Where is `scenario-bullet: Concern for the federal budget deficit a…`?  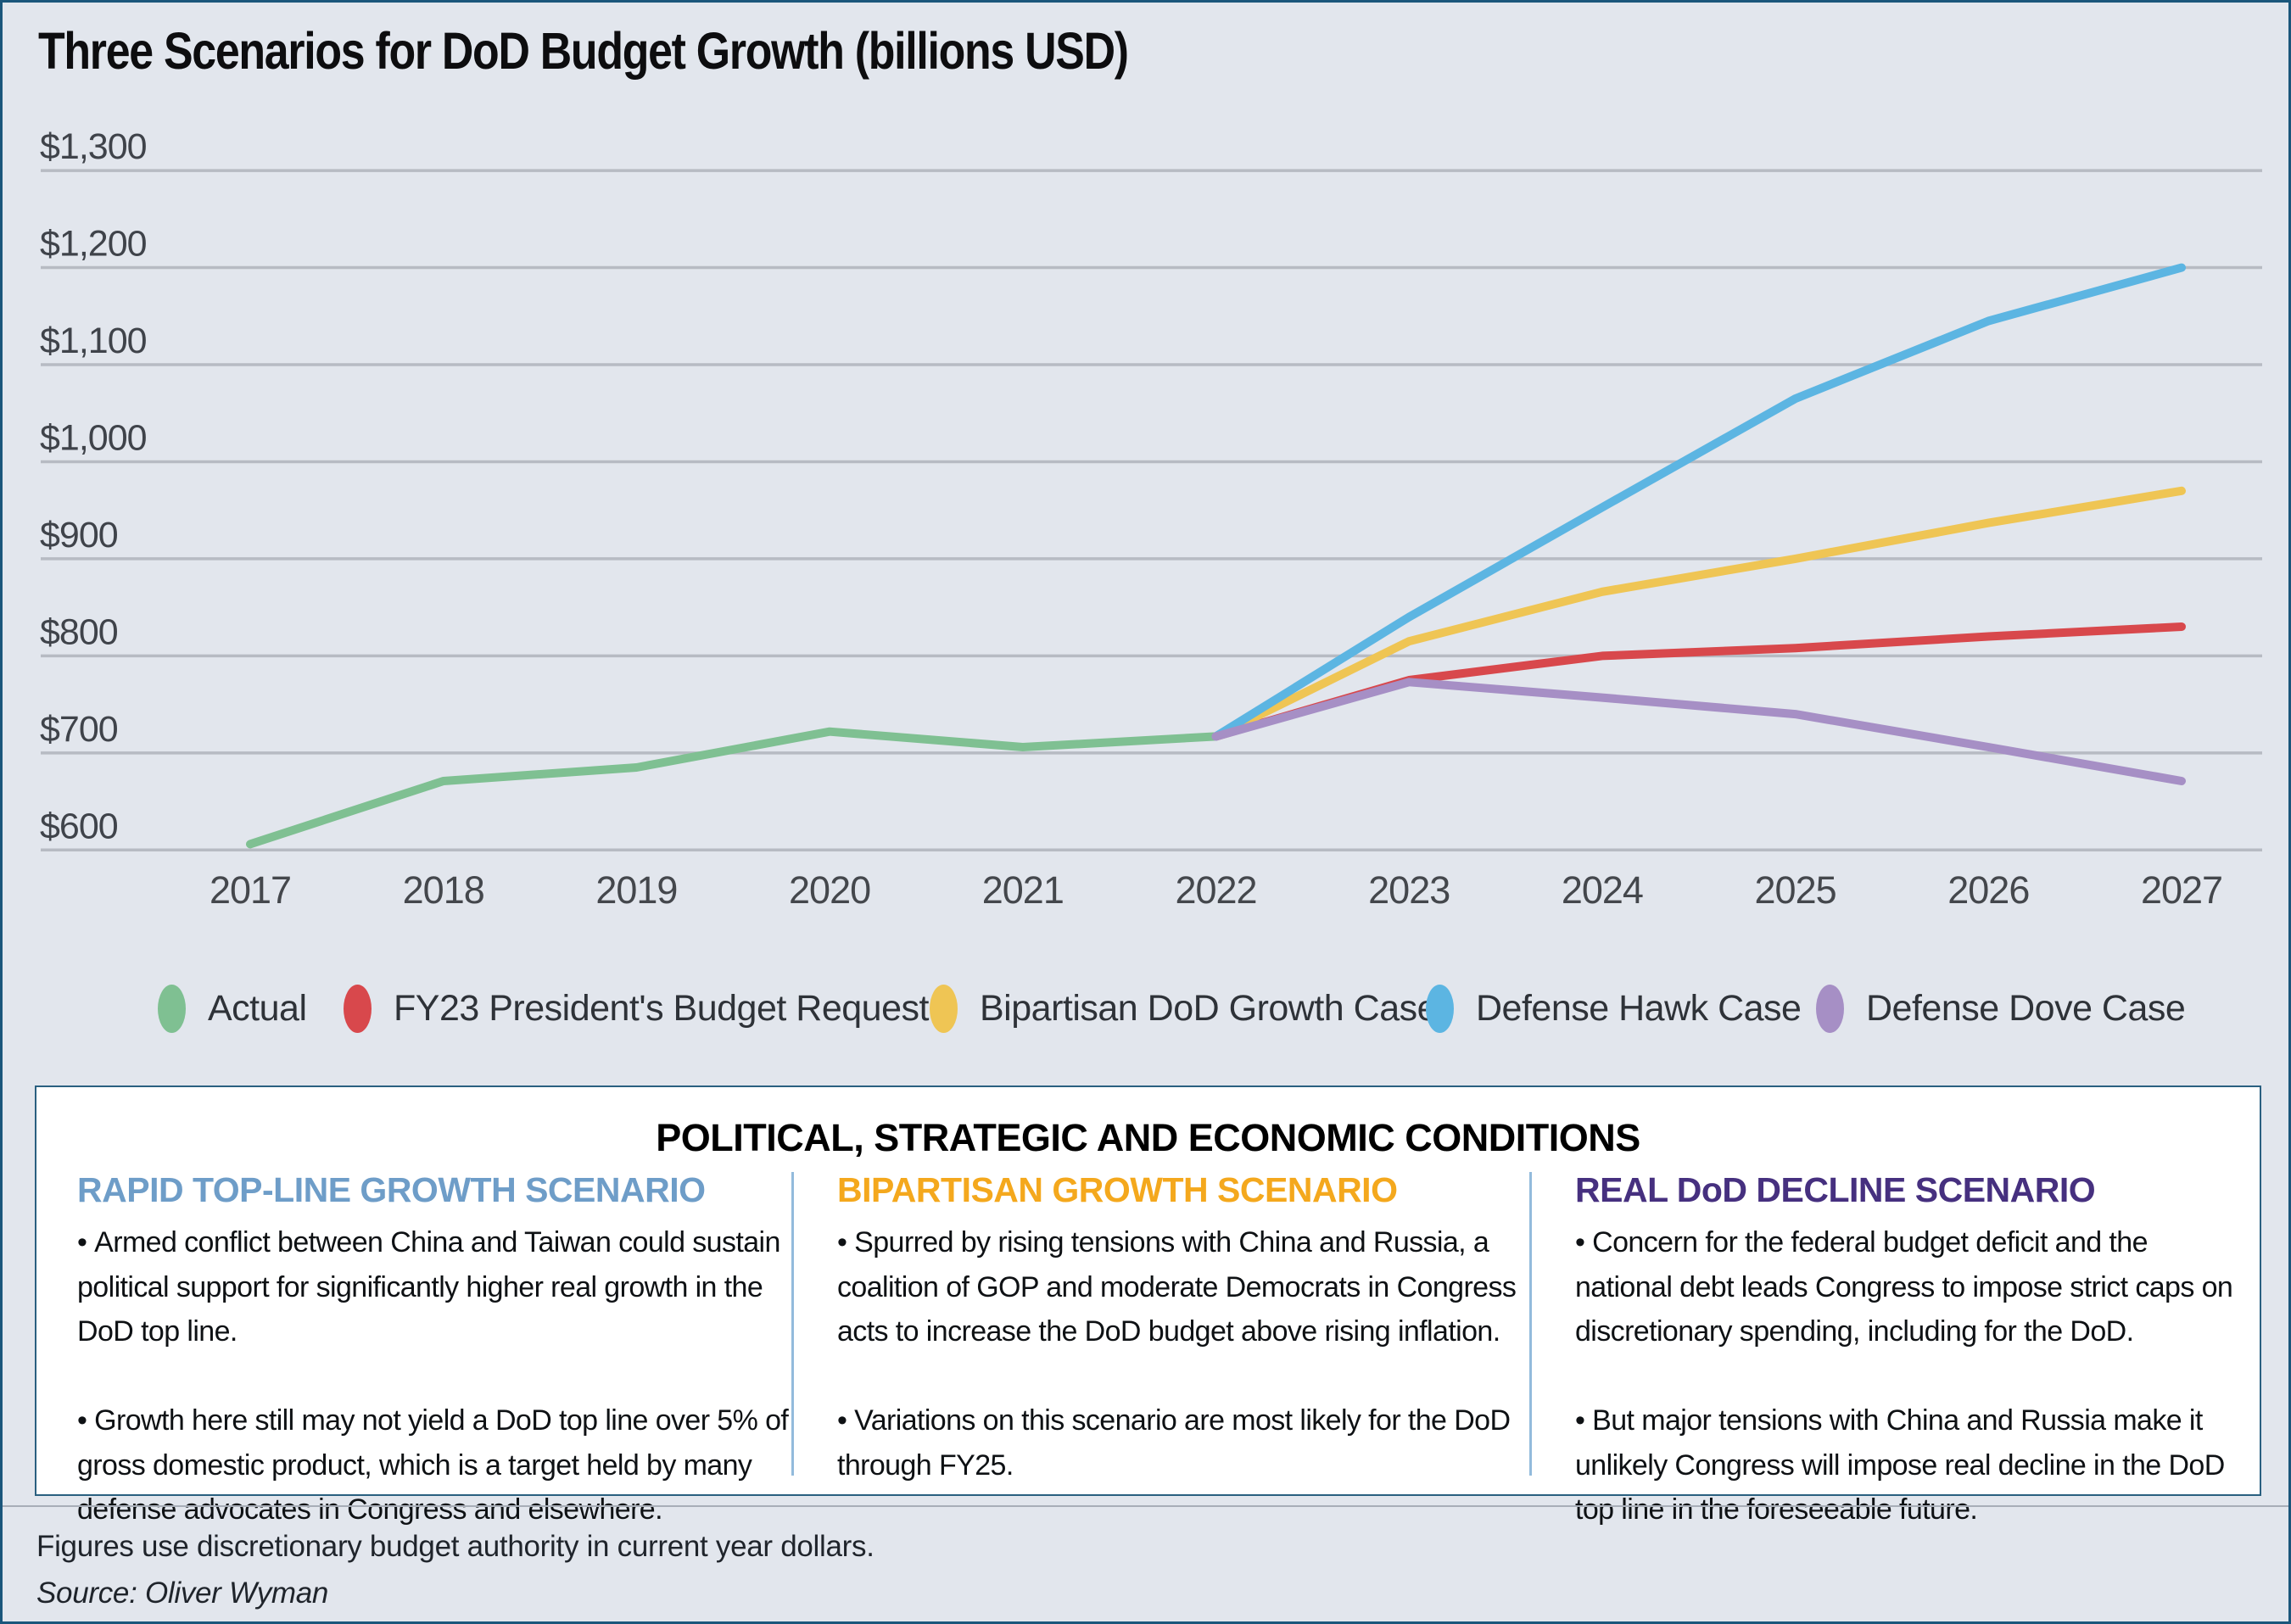 scenario-bullet: Concern for the federal budget deficit a… is located at coordinates (1910, 1287).